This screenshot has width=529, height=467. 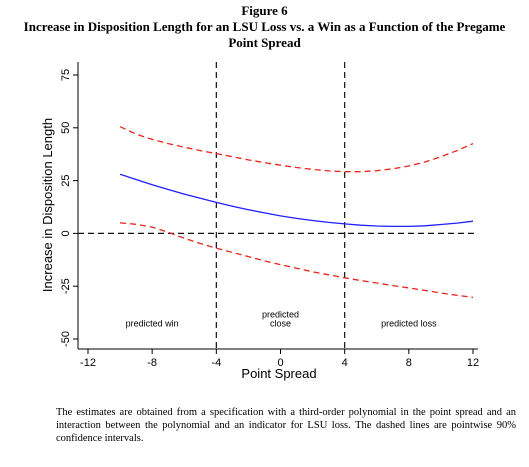 What do you see at coordinates (345, 363) in the screenshot?
I see `x-tick-label: 4` at bounding box center [345, 363].